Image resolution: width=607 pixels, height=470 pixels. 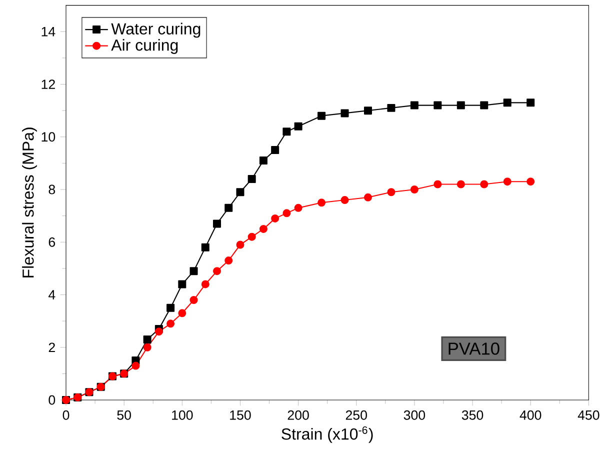 What do you see at coordinates (182, 415) in the screenshot?
I see `x-tick-label: 100` at bounding box center [182, 415].